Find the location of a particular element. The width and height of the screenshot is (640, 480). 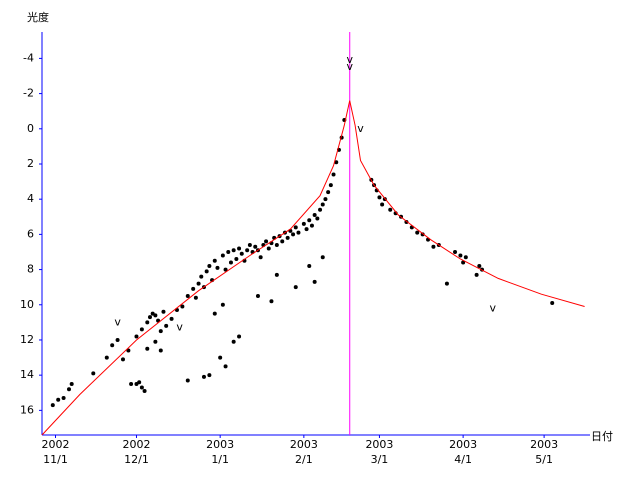

x-tick-label: 12/1 is located at coordinates (136, 459).